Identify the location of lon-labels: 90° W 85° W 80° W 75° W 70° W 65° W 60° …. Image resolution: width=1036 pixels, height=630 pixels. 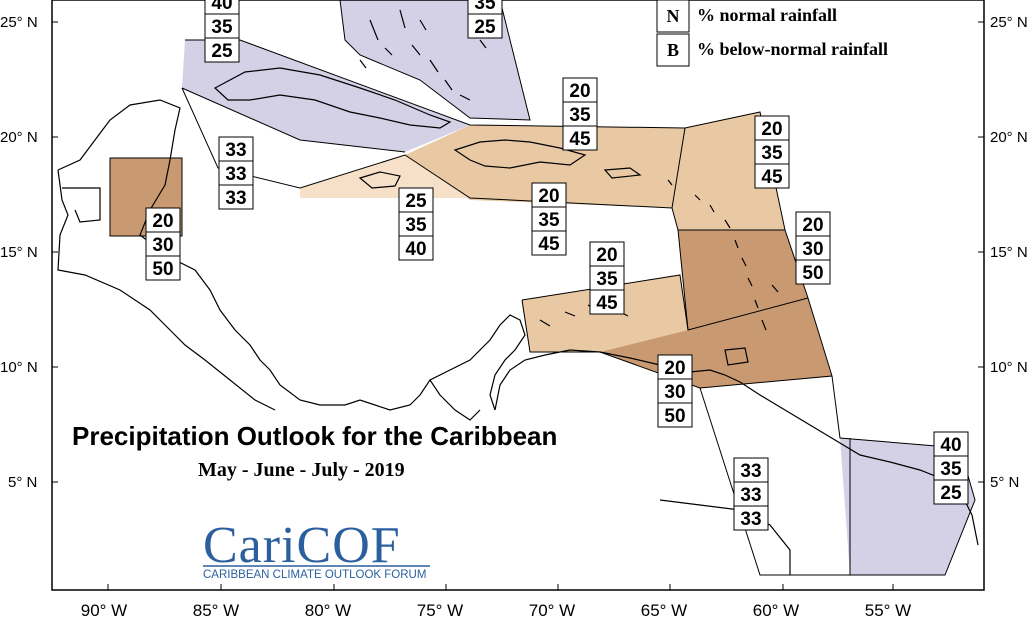
(496, 610).